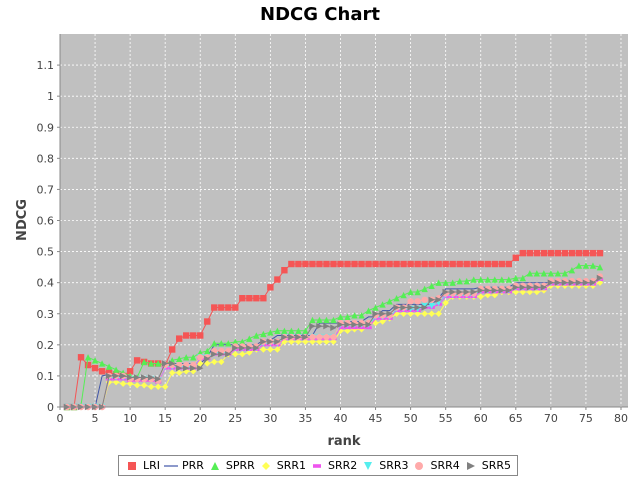 This screenshot has height=480, width=640. What do you see at coordinates (621, 418) in the screenshot?
I see `x-tick-label: 80` at bounding box center [621, 418].